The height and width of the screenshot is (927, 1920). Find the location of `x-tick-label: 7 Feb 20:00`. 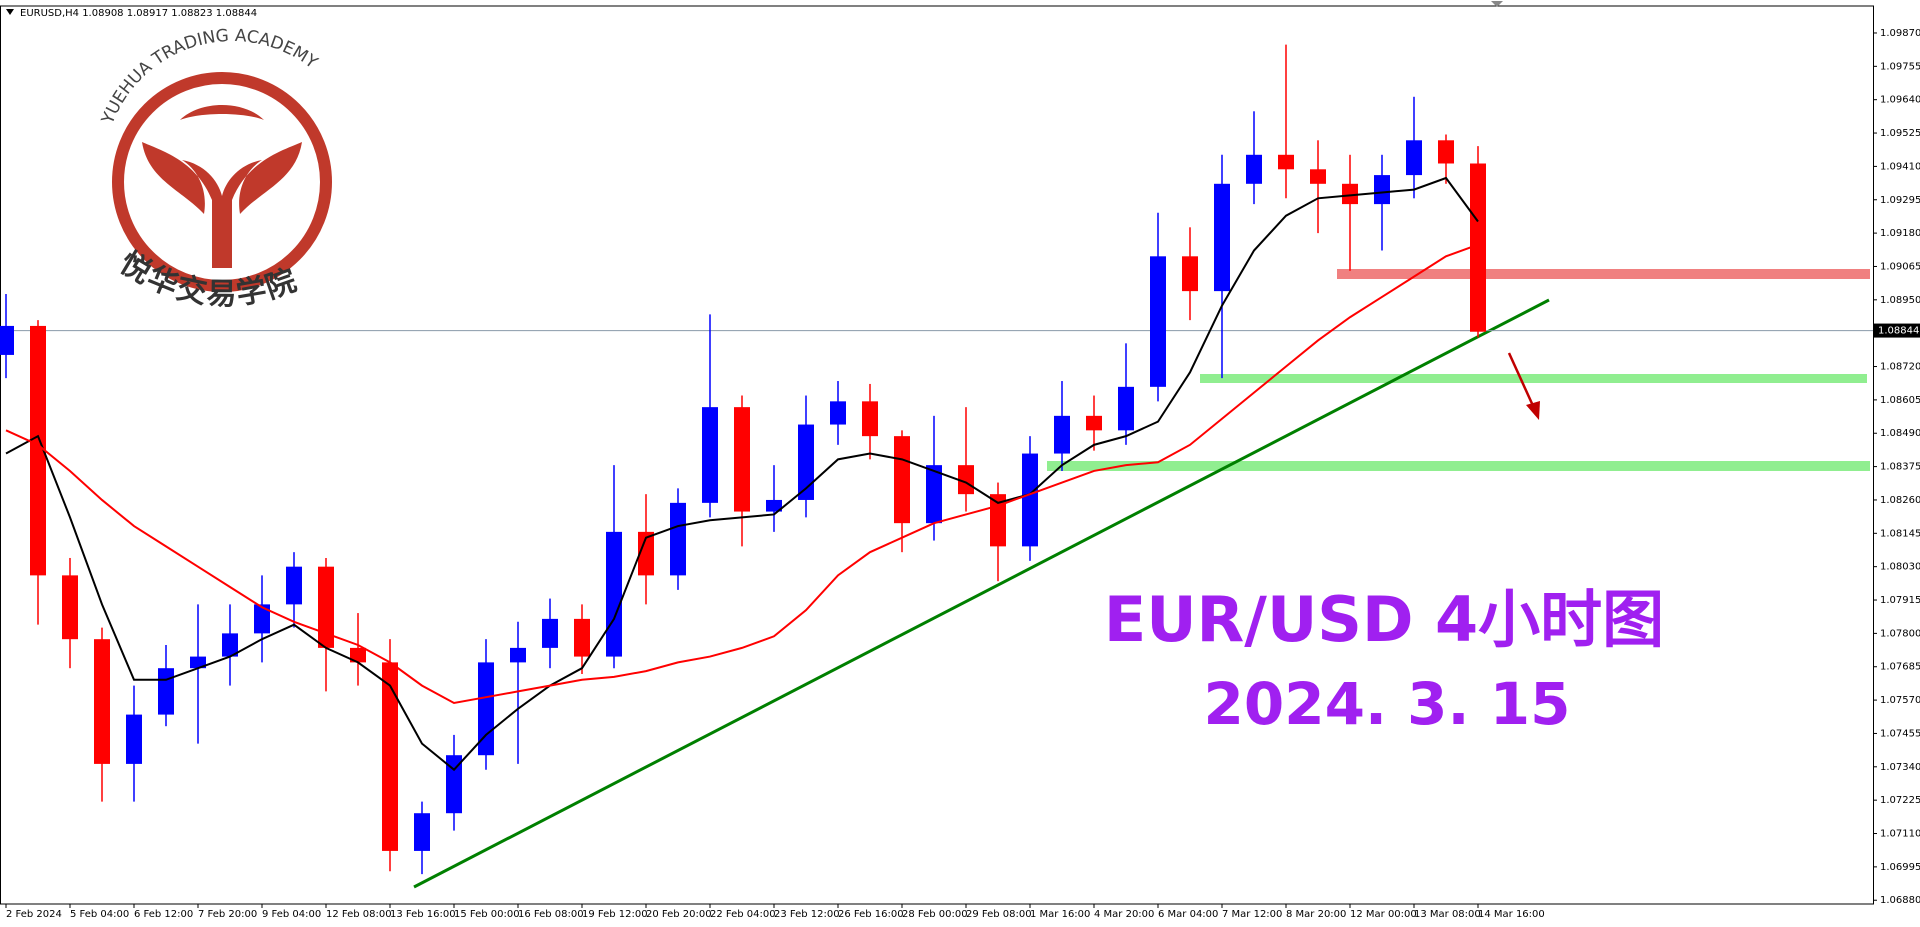

x-tick-label: 7 Feb 20:00 is located at coordinates (227, 914).